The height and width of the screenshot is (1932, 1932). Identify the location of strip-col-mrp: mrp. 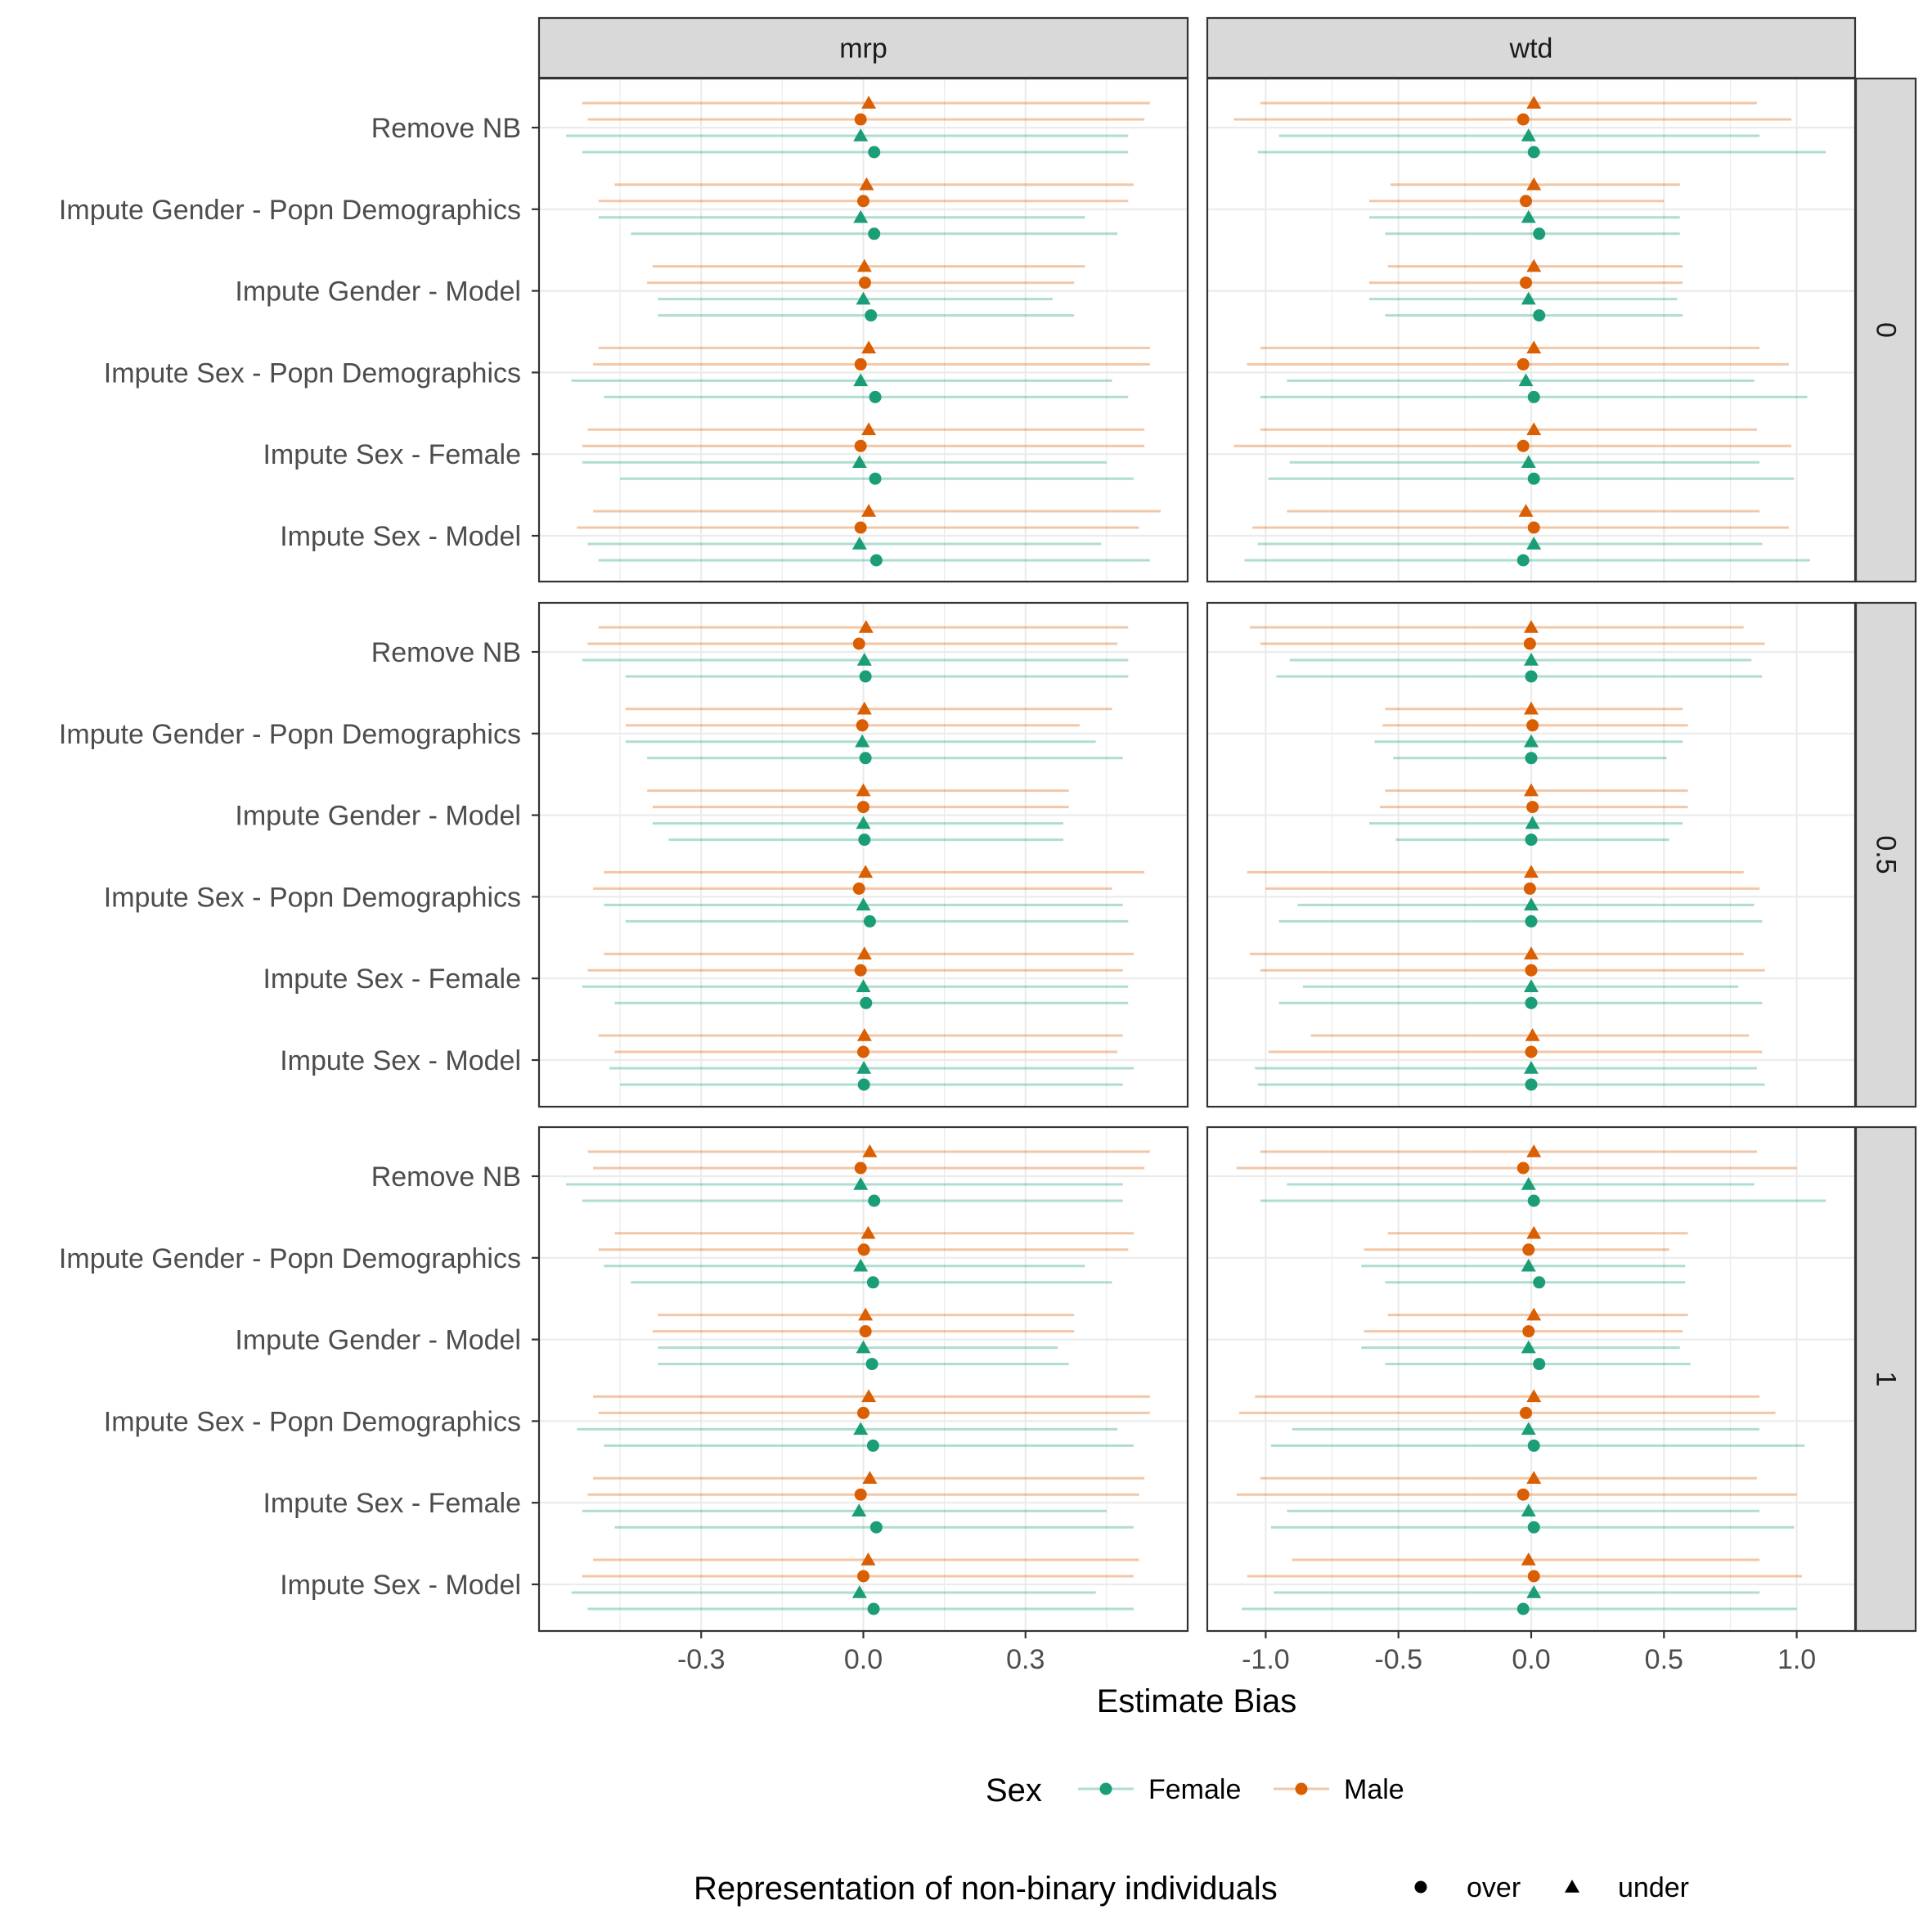
(863, 48).